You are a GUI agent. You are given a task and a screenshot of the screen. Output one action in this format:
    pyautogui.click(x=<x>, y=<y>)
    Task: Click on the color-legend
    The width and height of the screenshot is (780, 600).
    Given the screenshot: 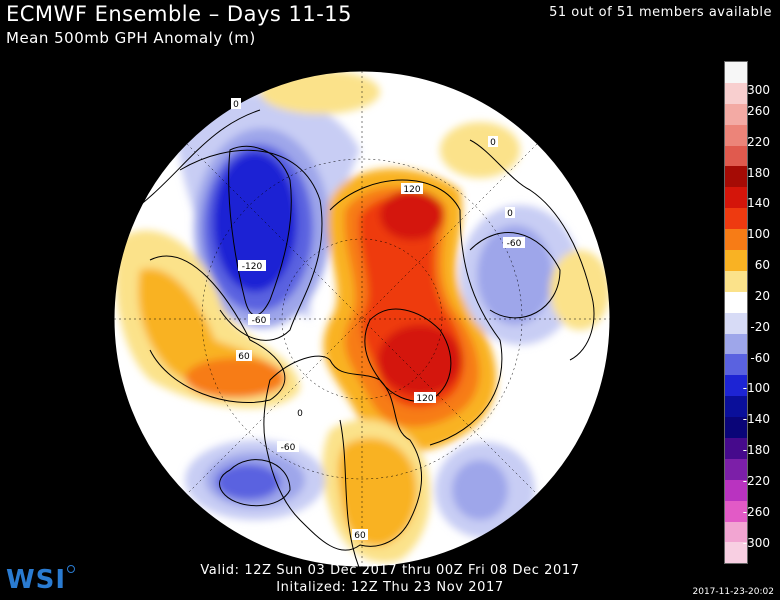 What is the action you would take?
    pyautogui.click(x=736, y=313)
    